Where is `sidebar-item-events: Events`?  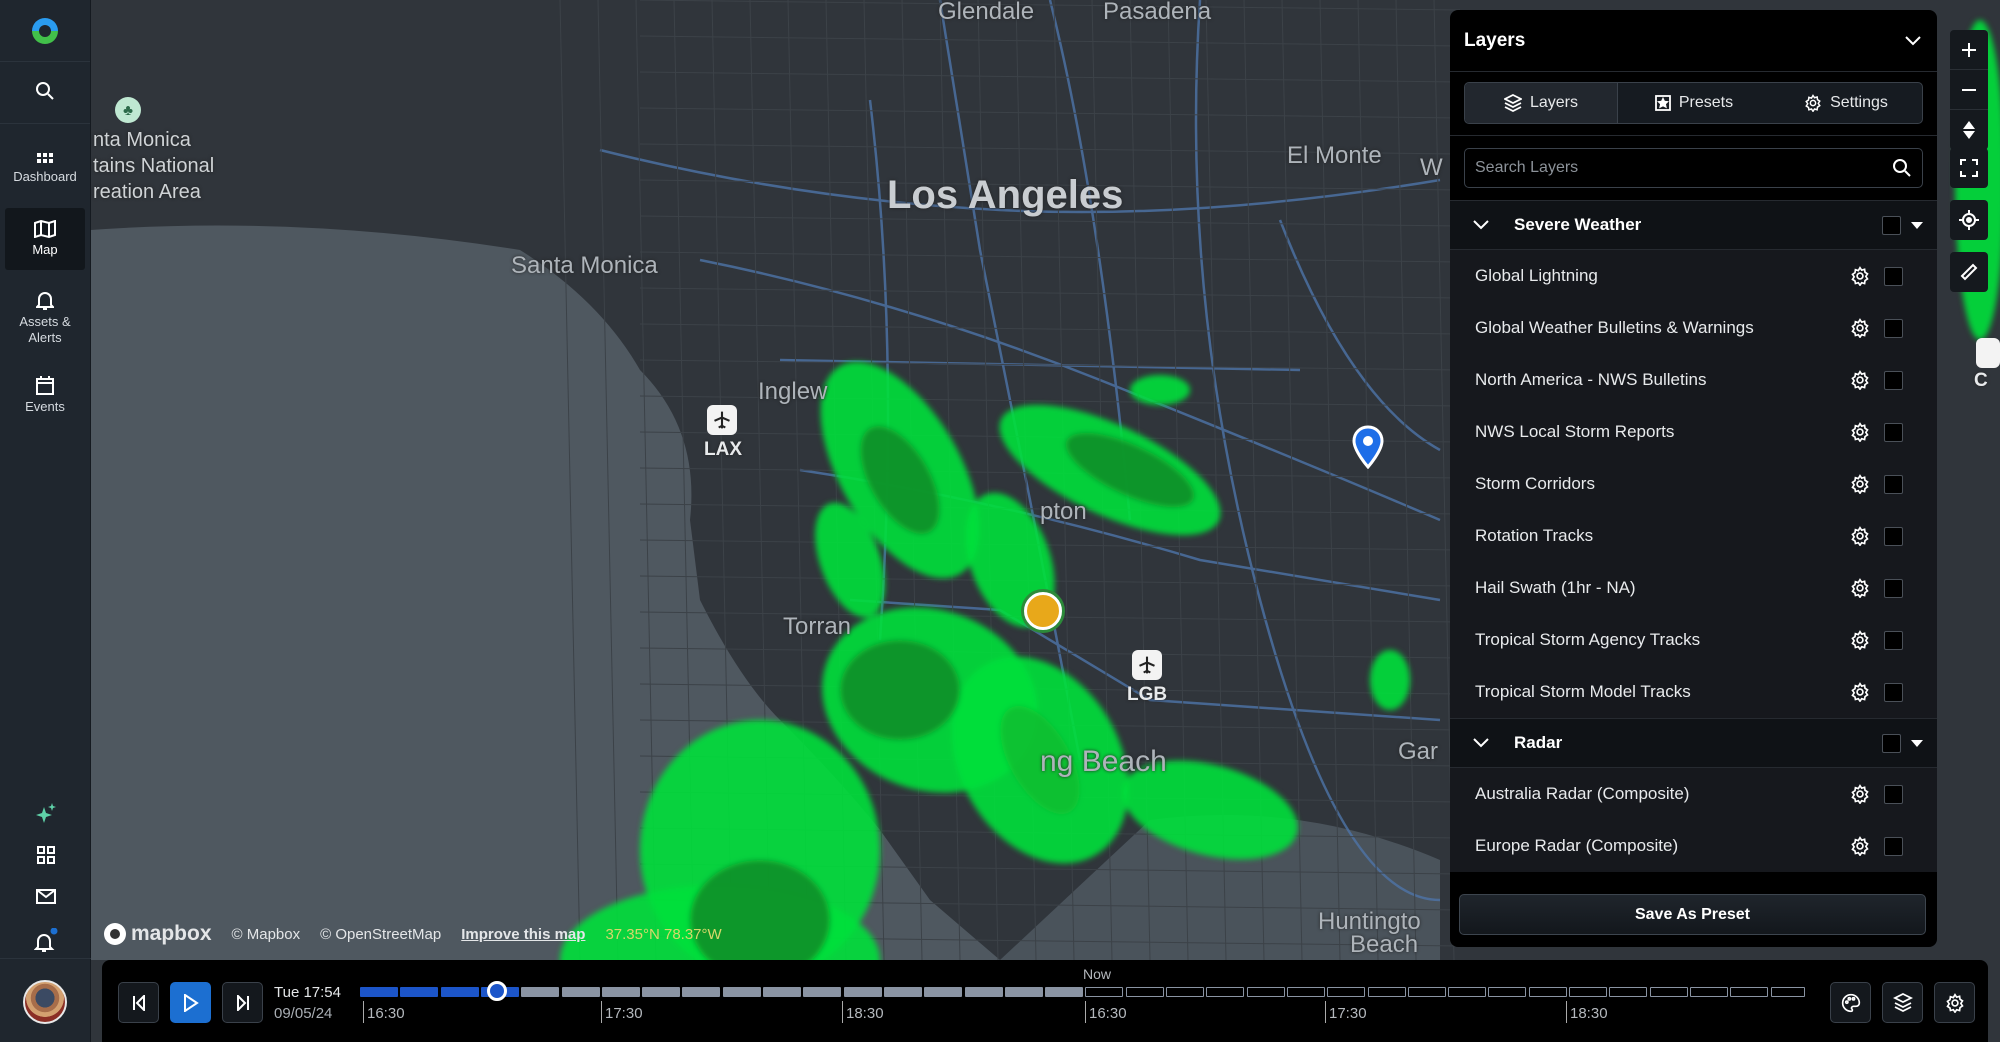
sidebar-item-events: Events is located at coordinates (45, 395).